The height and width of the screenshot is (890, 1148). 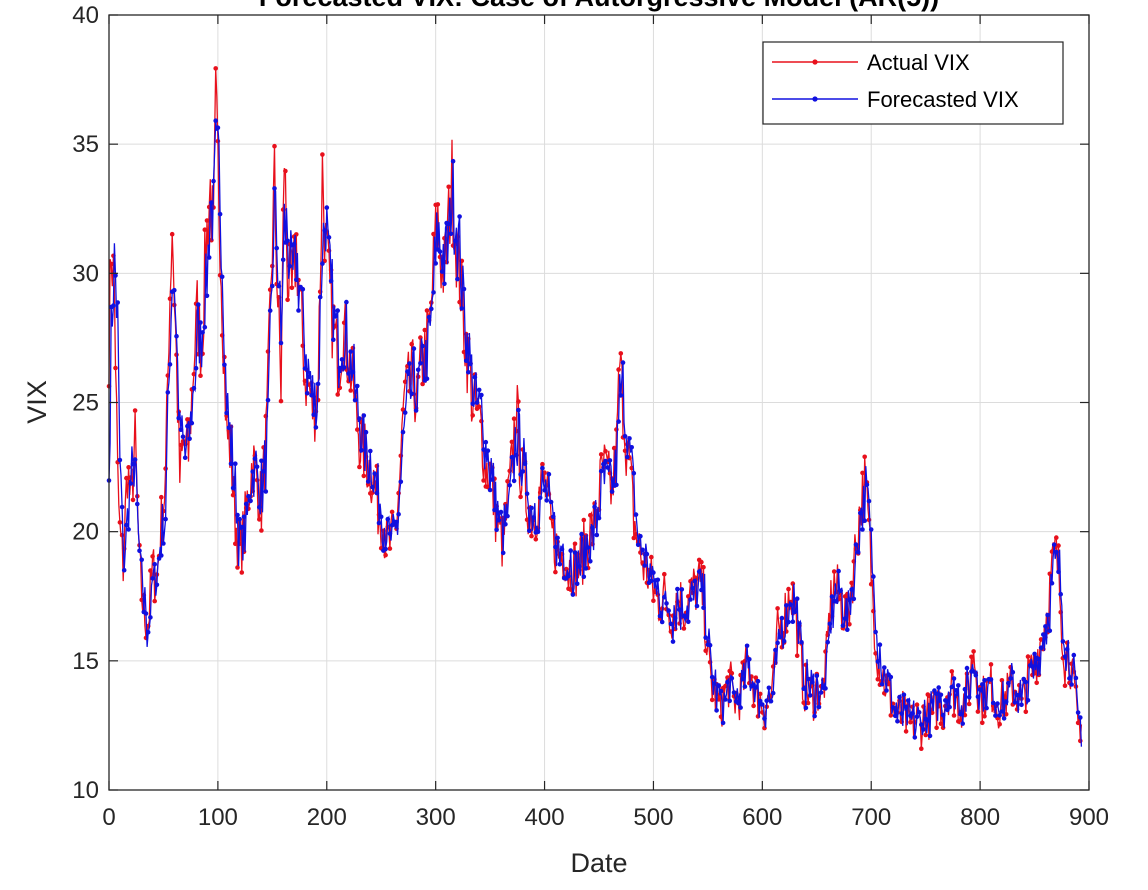 What do you see at coordinates (436, 817) in the screenshot?
I see `x-tick-label: 300` at bounding box center [436, 817].